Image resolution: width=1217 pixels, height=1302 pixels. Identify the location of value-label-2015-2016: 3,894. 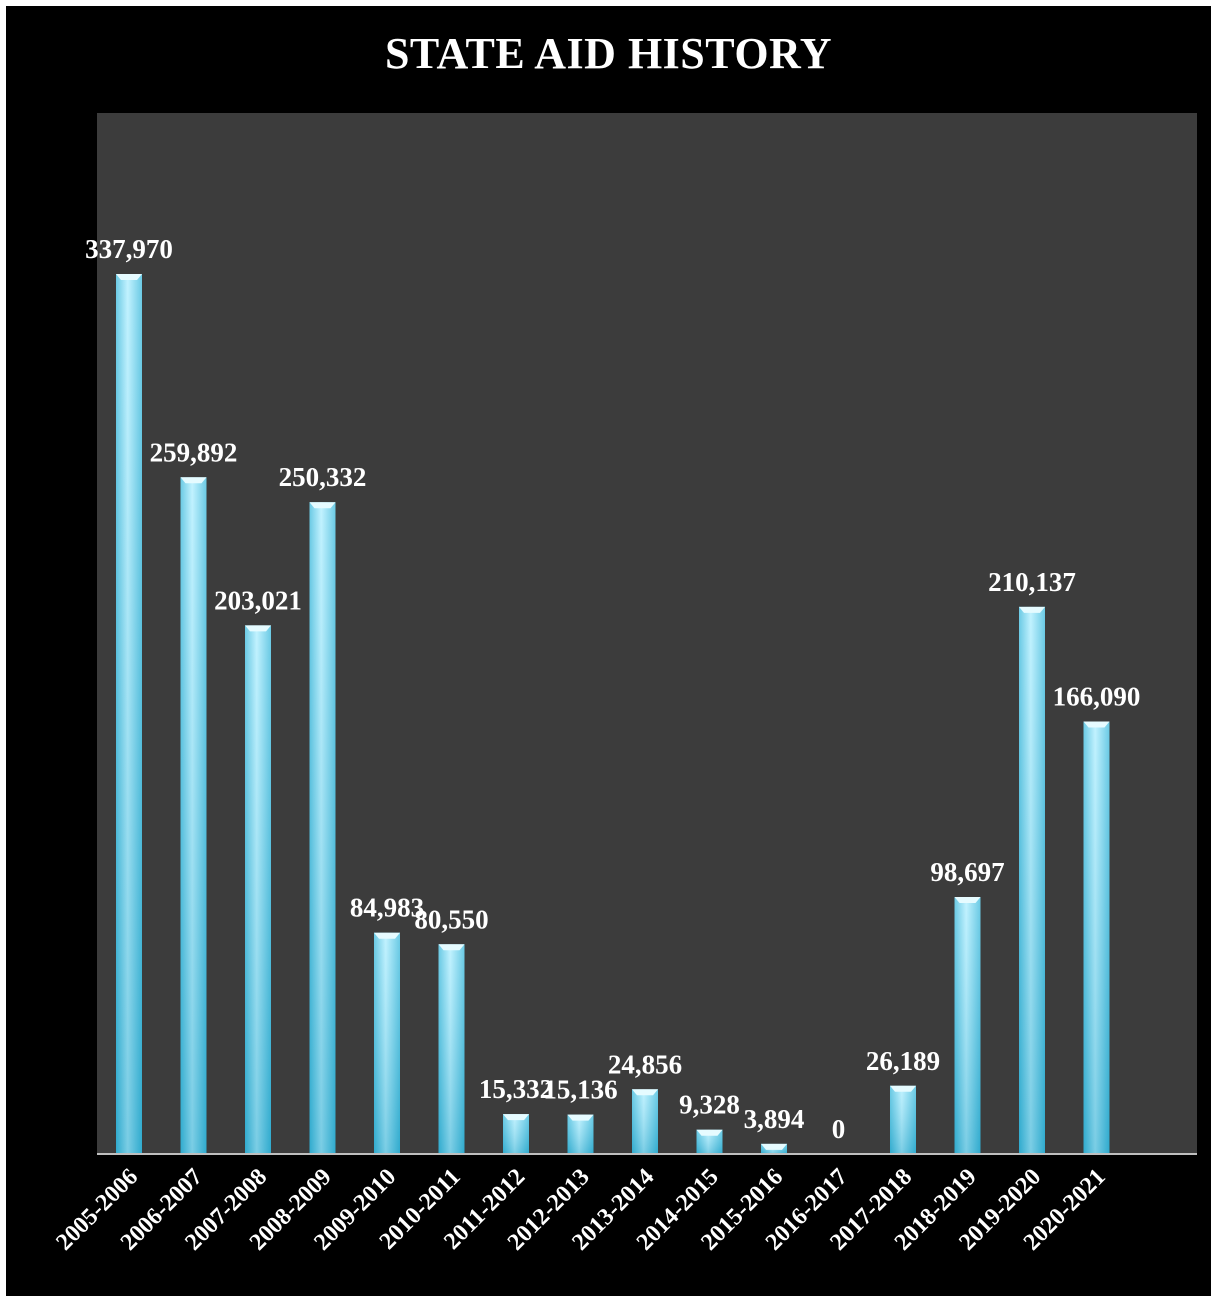
(774, 1119).